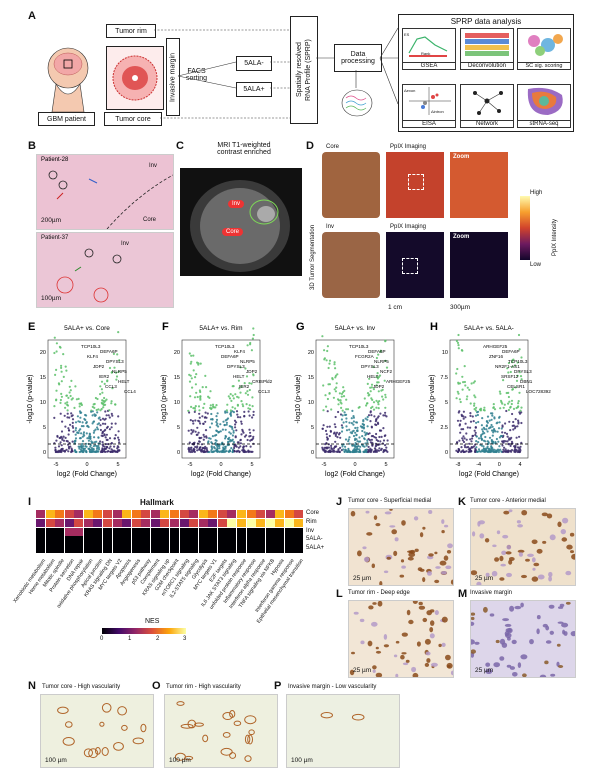 The image size is (605, 776). Describe the element at coordinates (444, 378) in the screenshot. I see `y-tick: 7.5` at that location.